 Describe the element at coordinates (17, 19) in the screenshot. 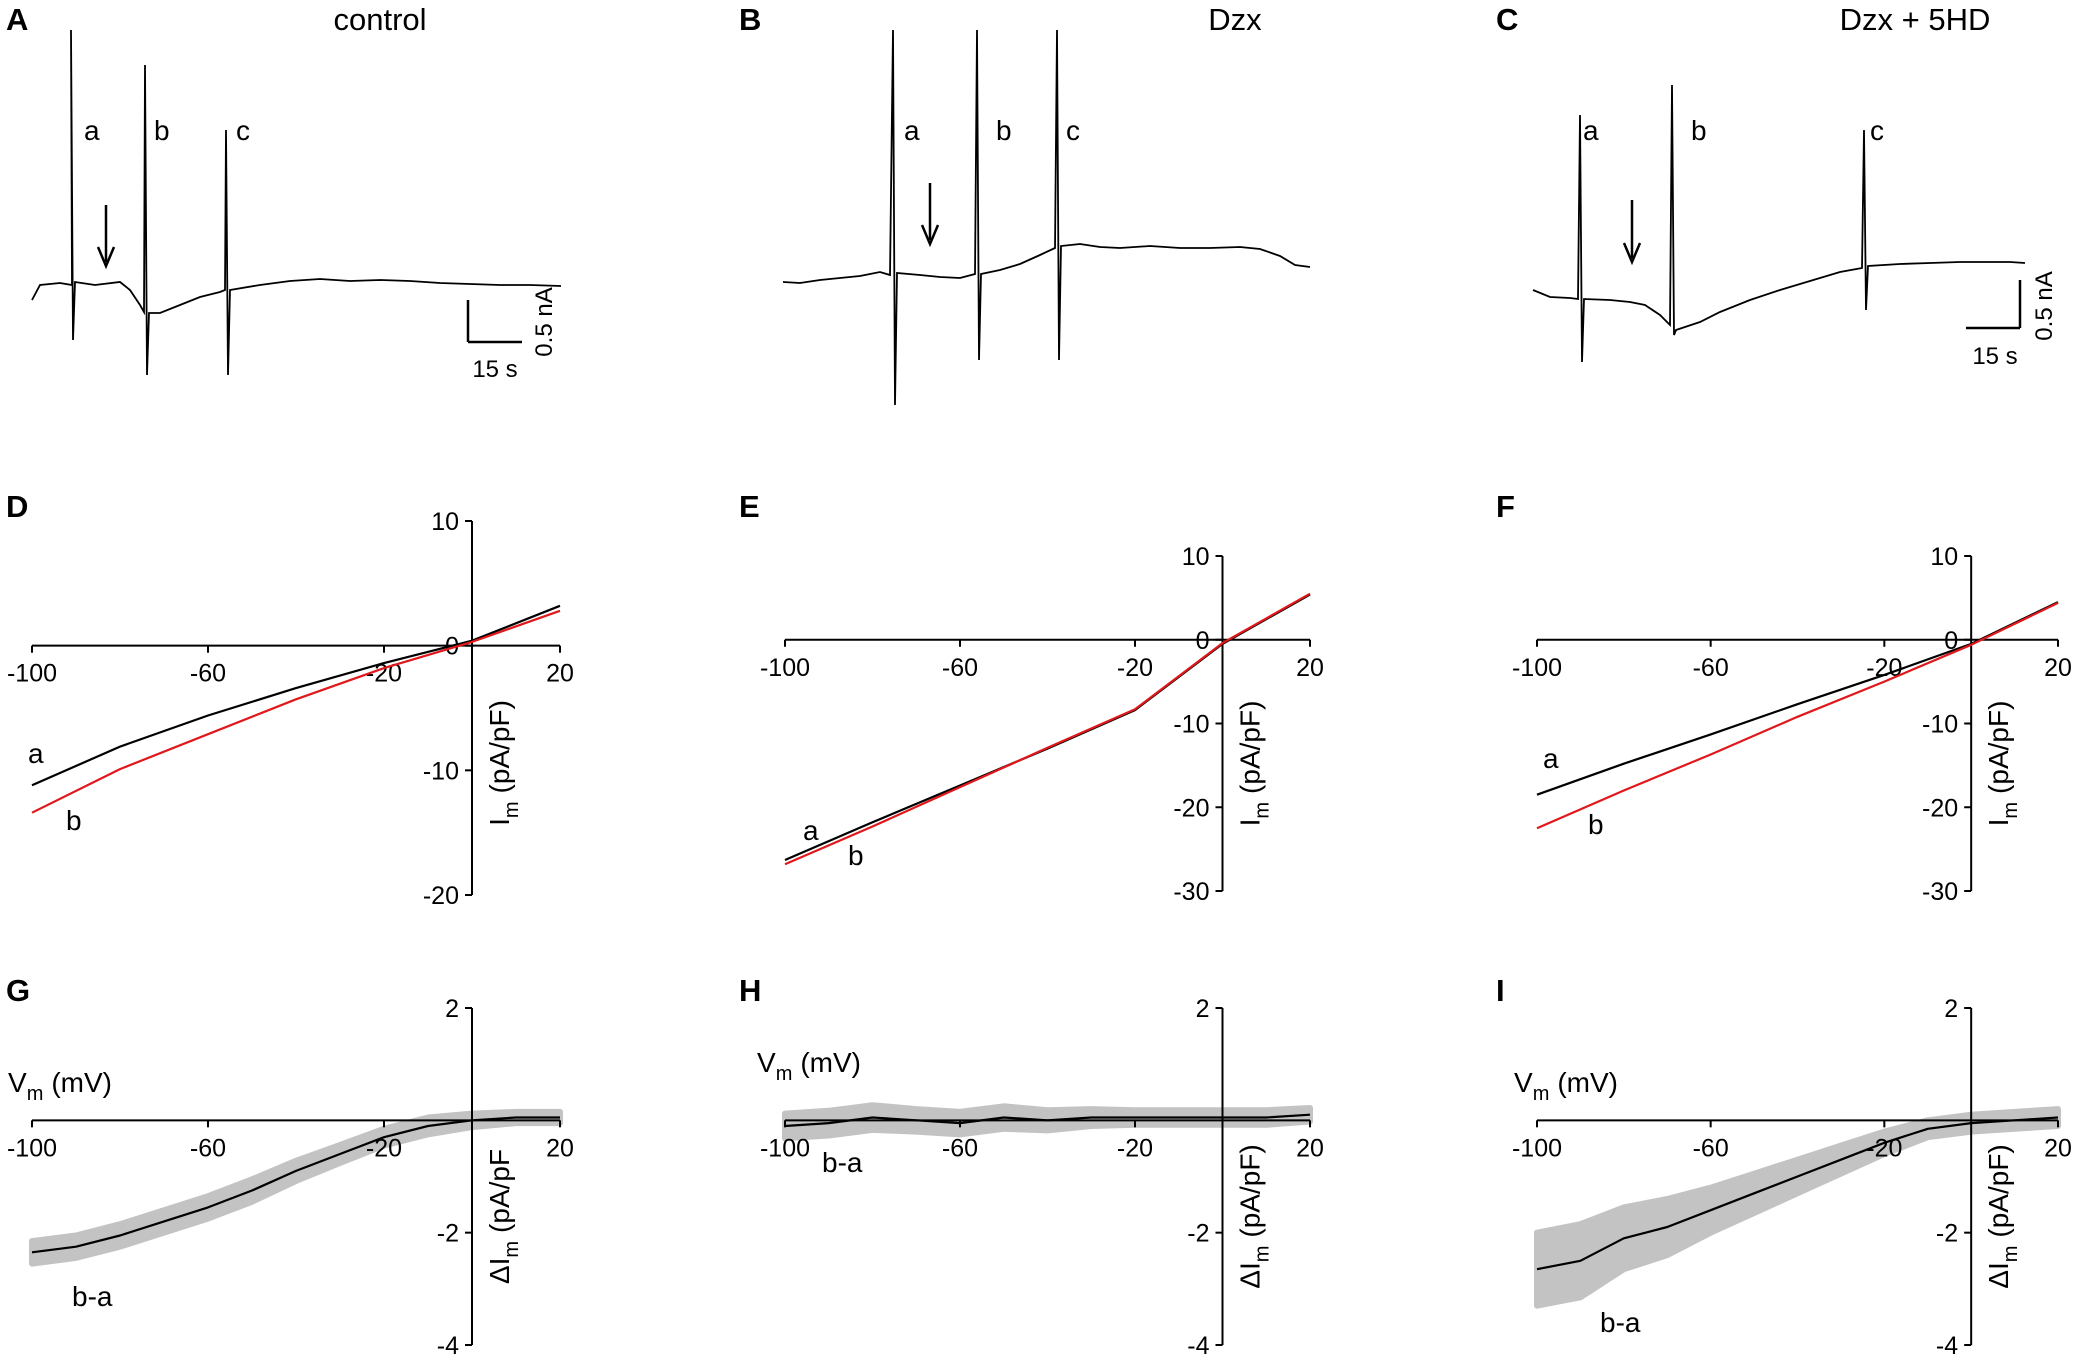

I see `panel-label-a: A` at that location.